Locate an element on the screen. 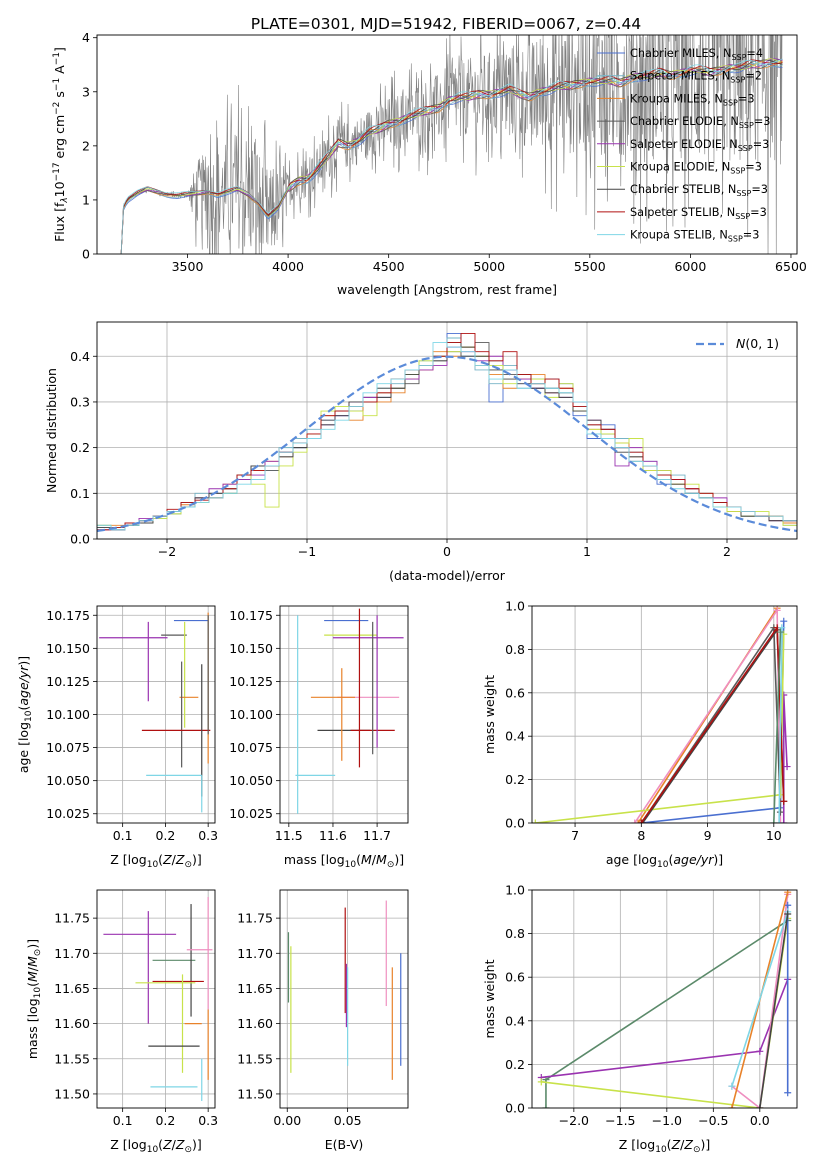 This screenshot has width=819, height=1170. x-tick-label: 0.2 is located at coordinates (165, 1120).